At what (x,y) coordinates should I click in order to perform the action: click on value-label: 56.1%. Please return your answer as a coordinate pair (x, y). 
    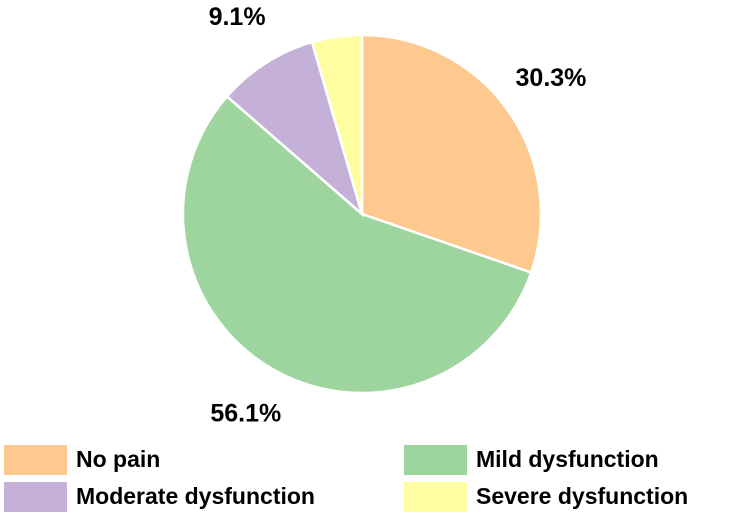
    Looking at the image, I should click on (245, 413).